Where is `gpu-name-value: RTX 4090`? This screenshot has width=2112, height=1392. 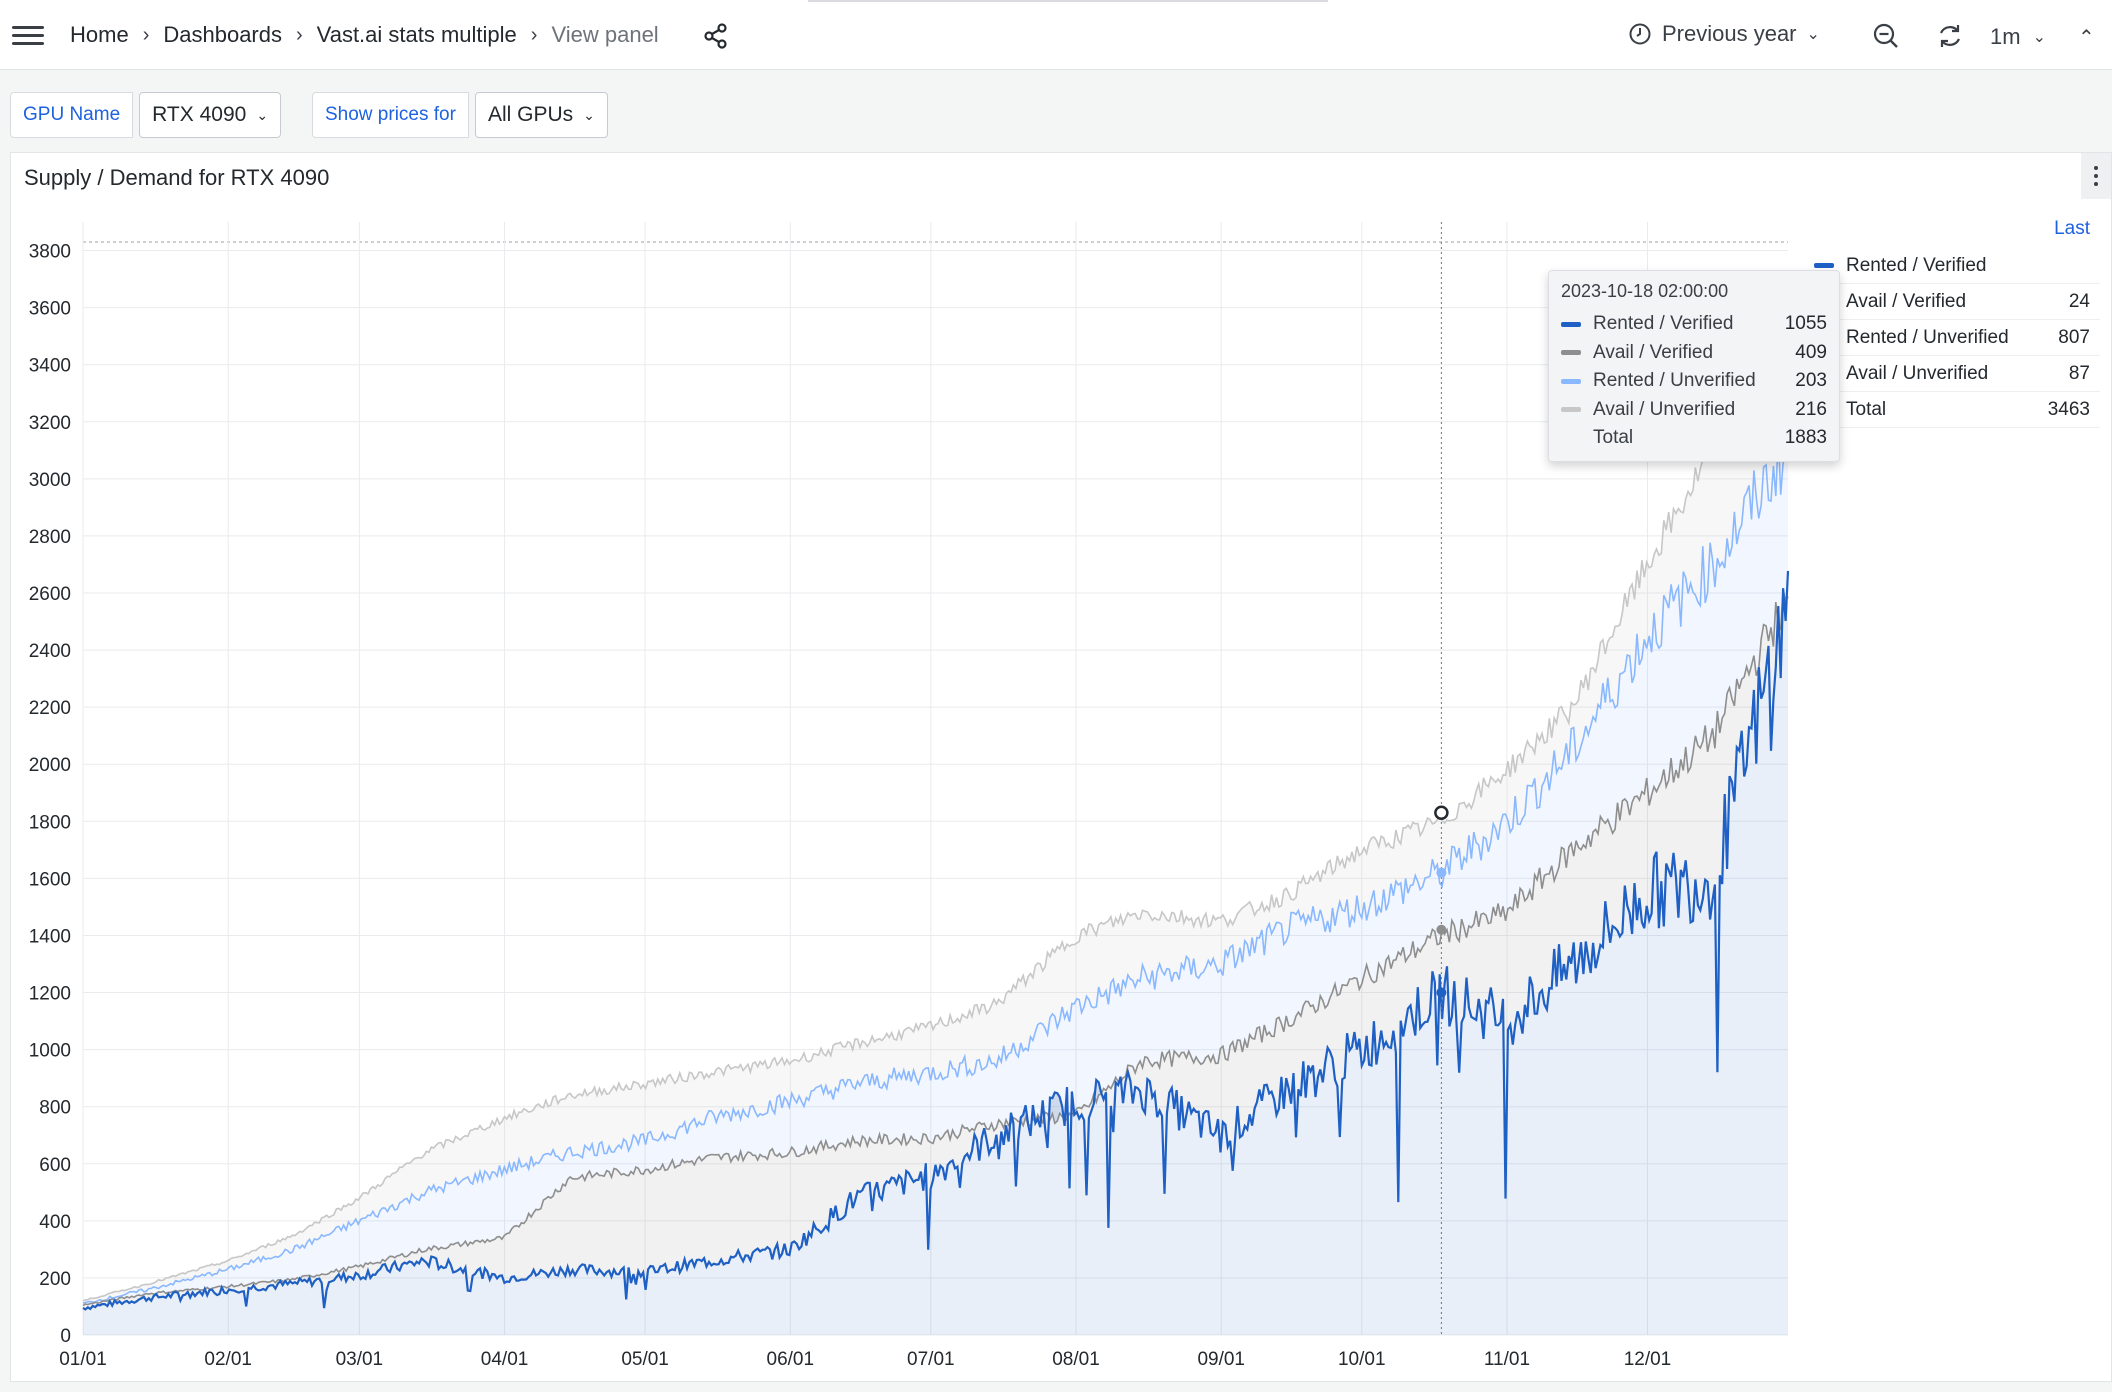
gpu-name-value: RTX 4090 is located at coordinates (199, 114).